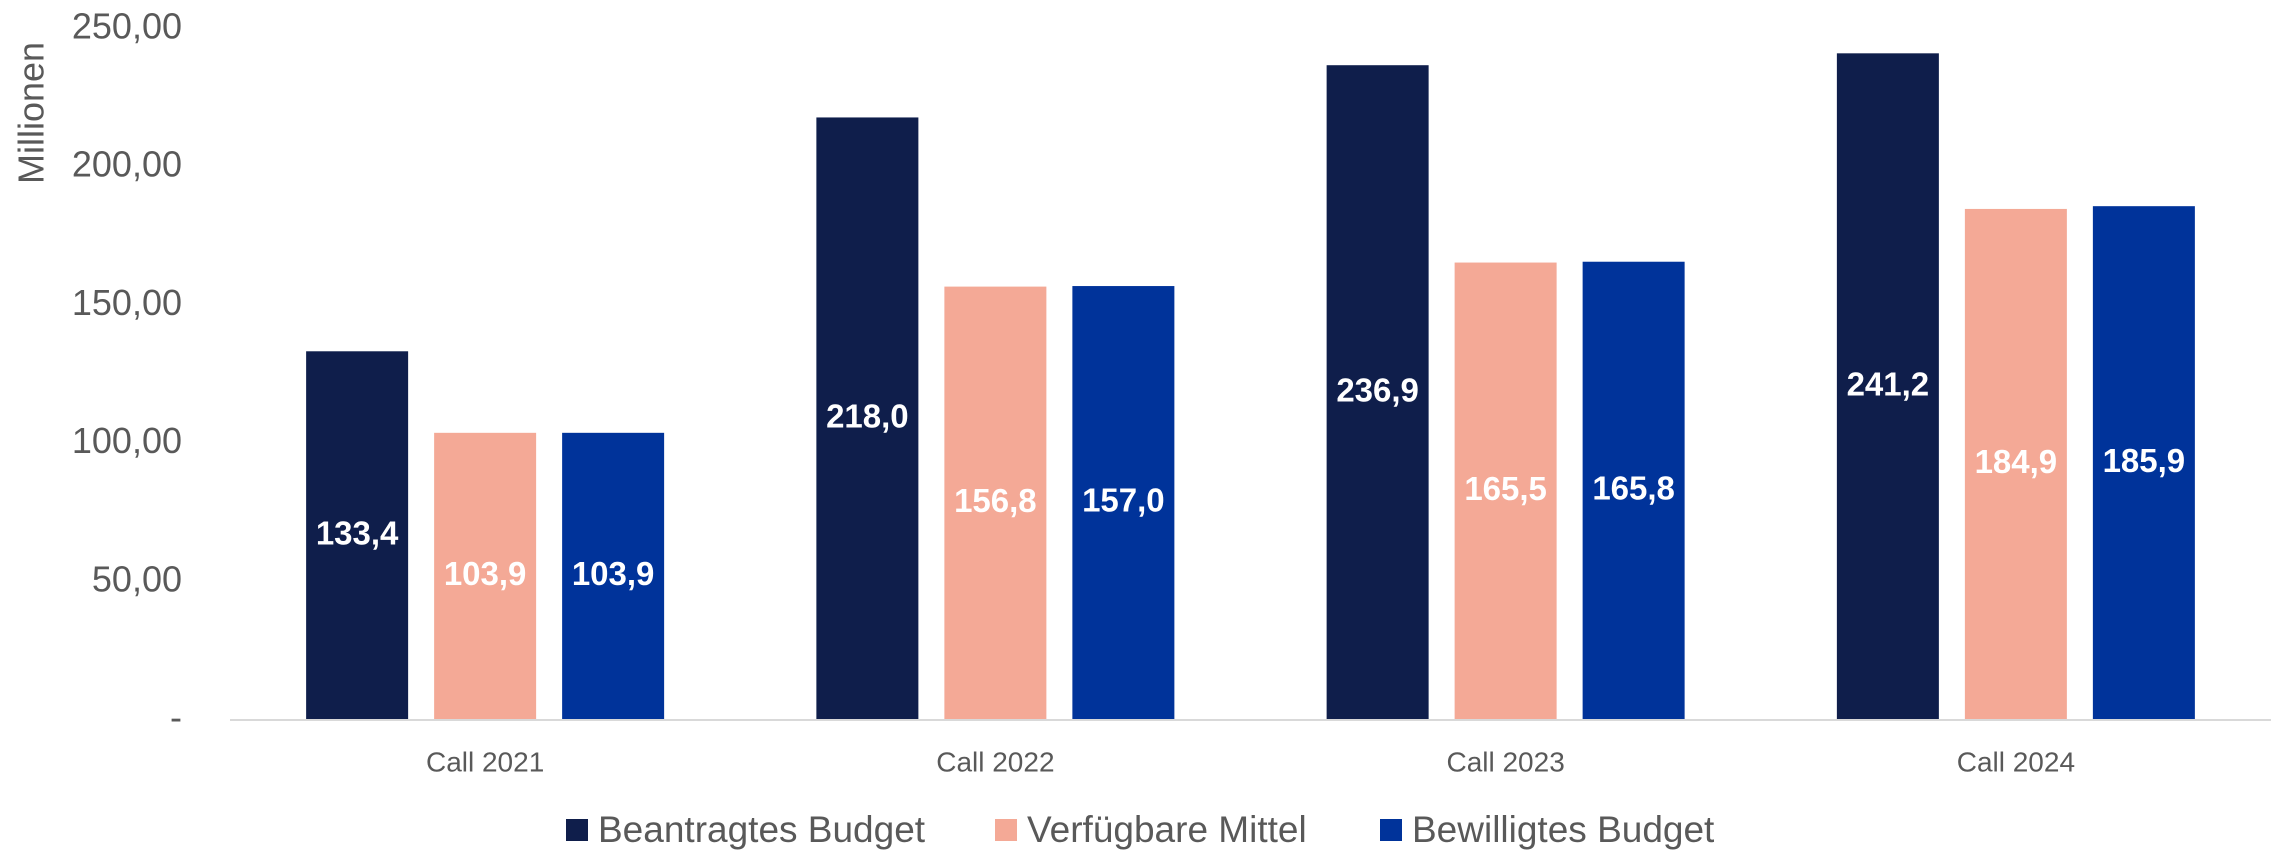 The width and height of the screenshot is (2280, 853). What do you see at coordinates (1888, 383) in the screenshot?
I see `value-label: 241,2` at bounding box center [1888, 383].